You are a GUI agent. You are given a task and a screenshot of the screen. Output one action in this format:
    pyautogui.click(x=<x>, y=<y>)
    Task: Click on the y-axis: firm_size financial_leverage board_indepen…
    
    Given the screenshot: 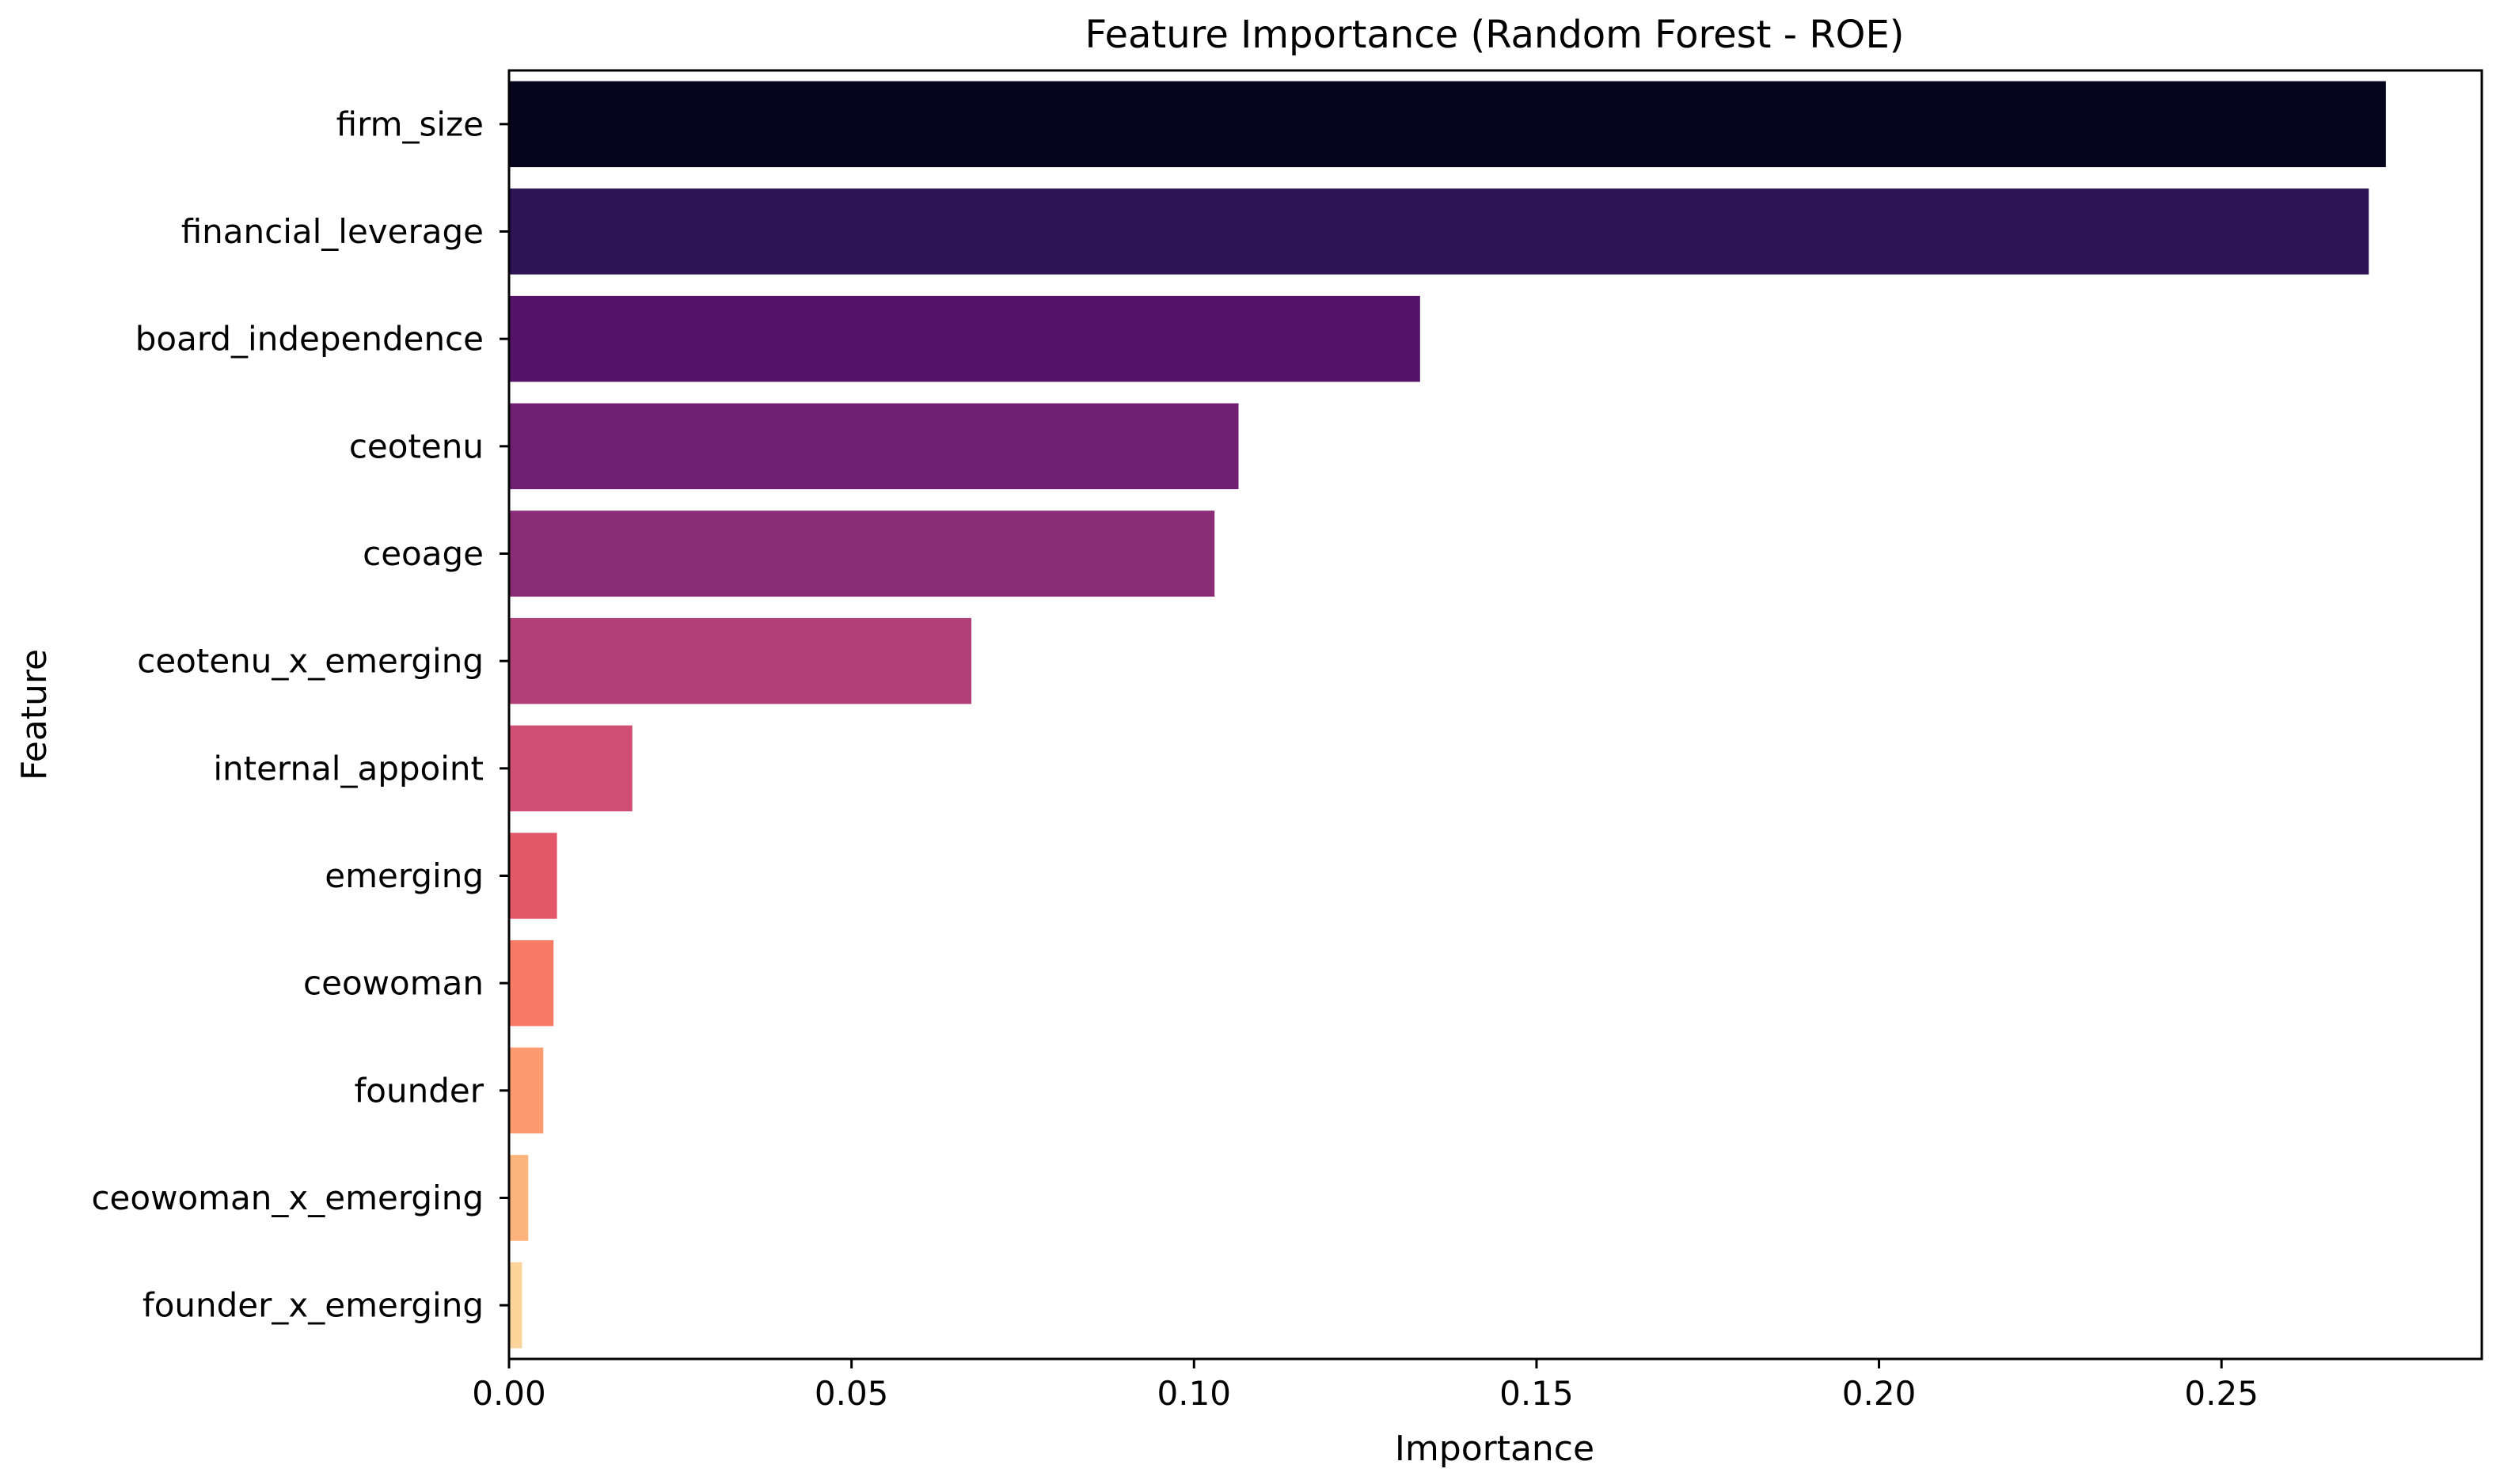 What is the action you would take?
    pyautogui.click(x=300, y=714)
    